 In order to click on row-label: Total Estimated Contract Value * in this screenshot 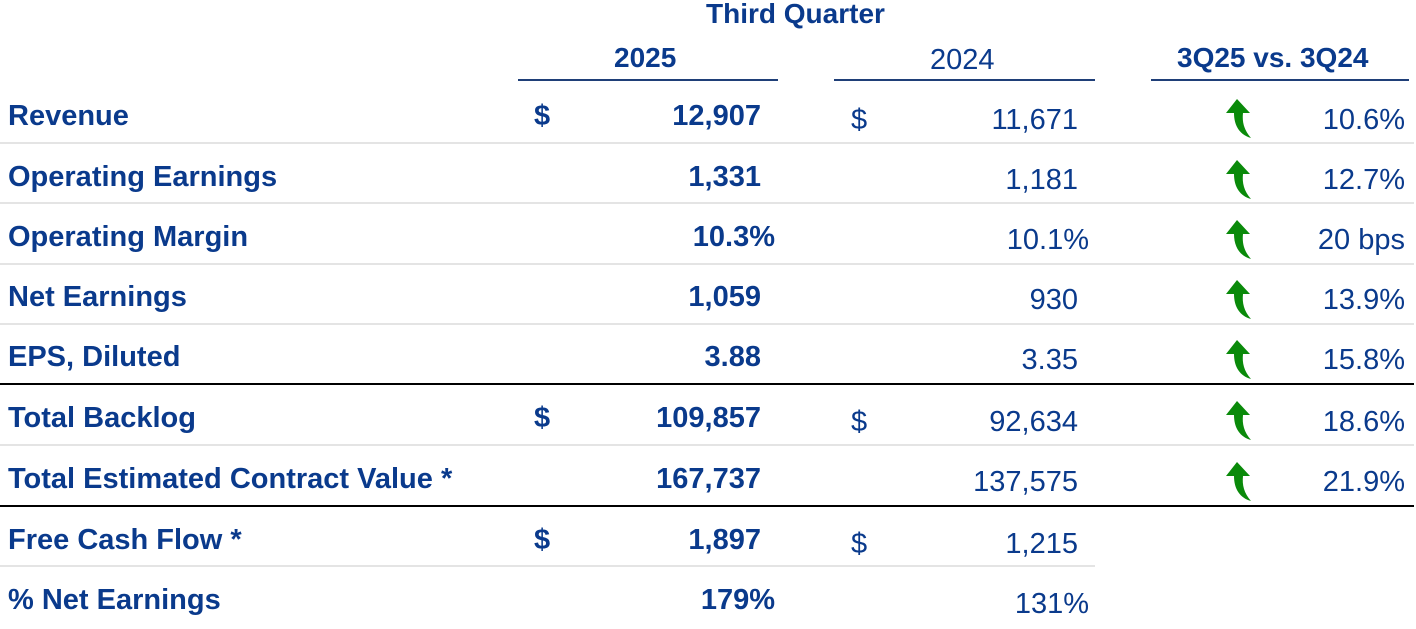, I will do `click(230, 479)`.